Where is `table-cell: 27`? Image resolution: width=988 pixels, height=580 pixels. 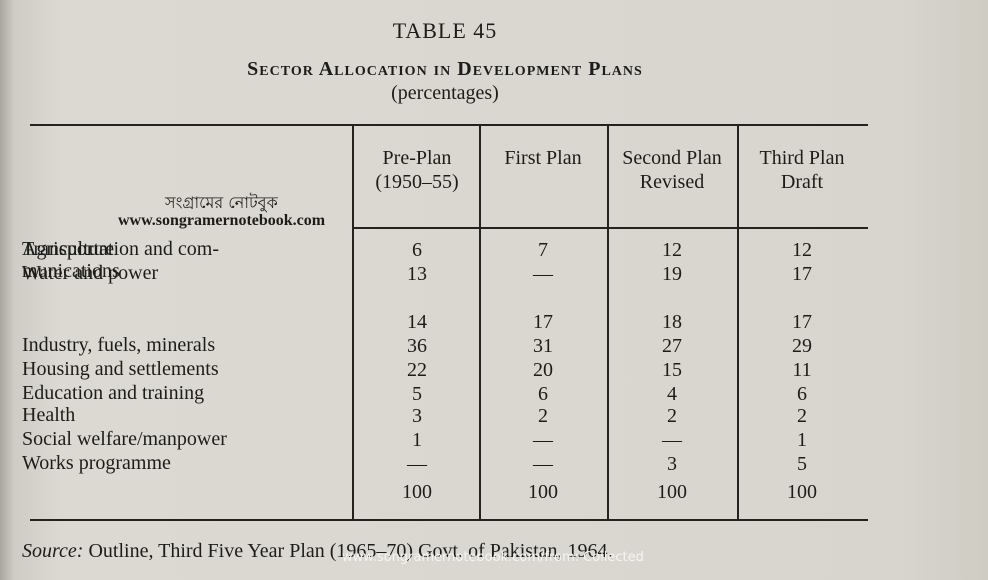 table-cell: 27 is located at coordinates (672, 346).